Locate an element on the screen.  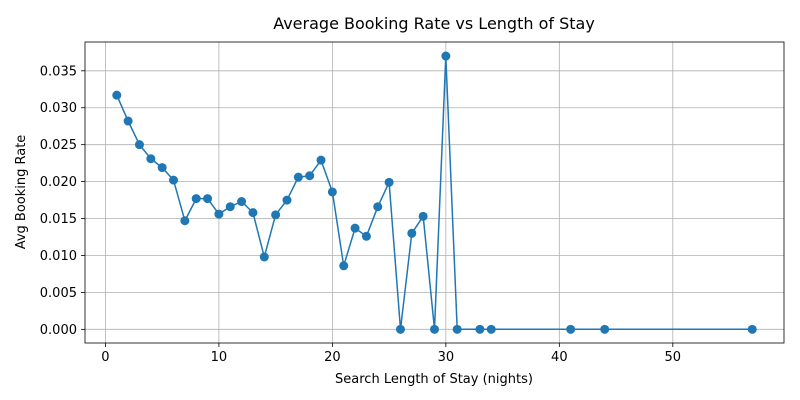
x-axis-label: Search Length of Stay (nights) is located at coordinates (434, 379).